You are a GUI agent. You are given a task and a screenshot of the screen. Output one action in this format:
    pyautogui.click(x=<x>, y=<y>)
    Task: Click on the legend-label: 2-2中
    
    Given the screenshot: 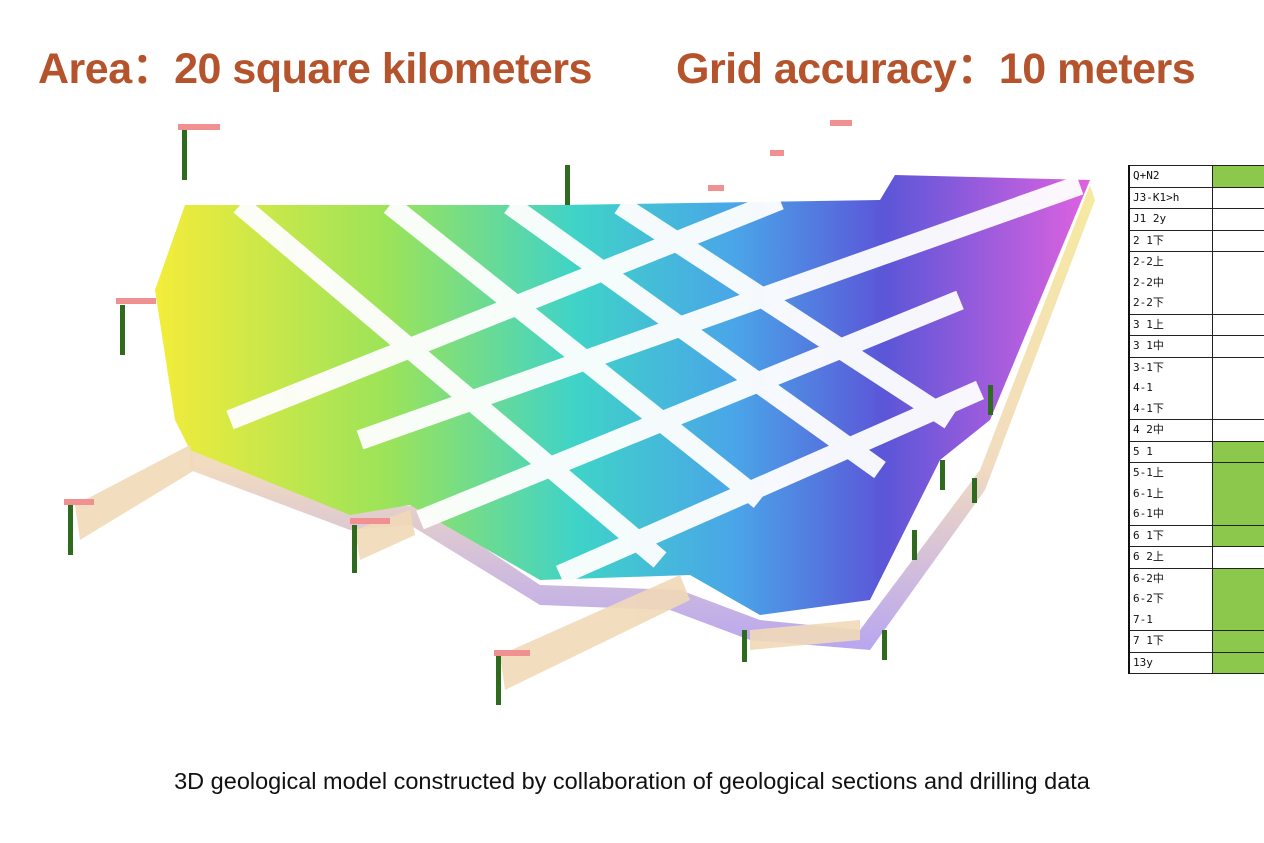 What is the action you would take?
    pyautogui.click(x=1148, y=282)
    